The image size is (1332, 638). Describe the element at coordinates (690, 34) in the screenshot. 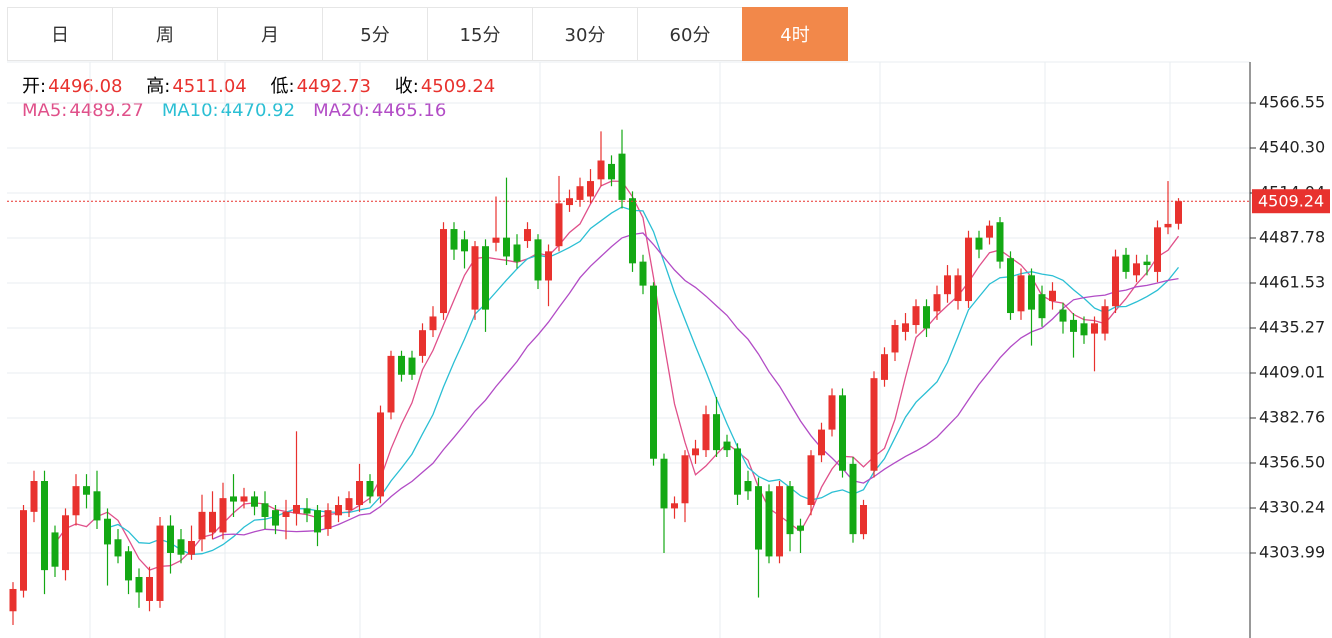

I see `tab: 60分` at that location.